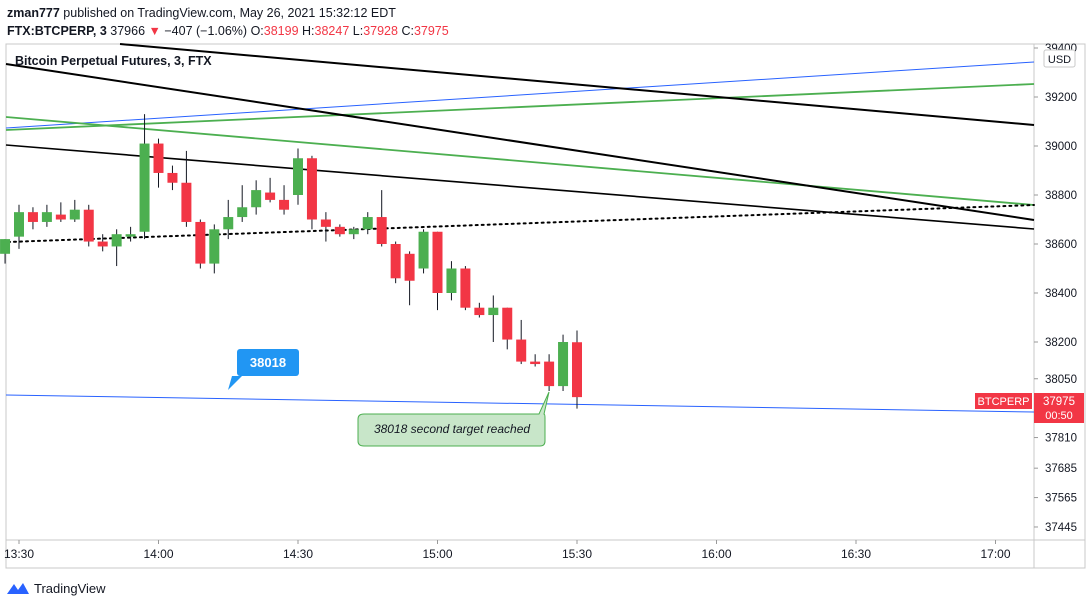 Image resolution: width=1092 pixels, height=605 pixels. Describe the element at coordinates (1061, 147) in the screenshot. I see `price-tick-label: 39000` at that location.